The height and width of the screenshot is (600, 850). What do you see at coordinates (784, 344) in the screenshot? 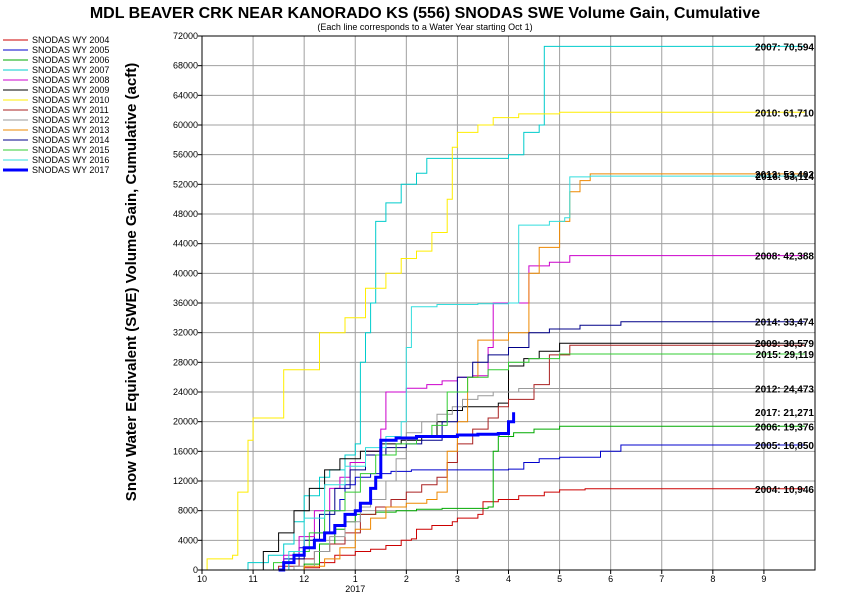
I see `series-end-label: 2009: 30,579` at bounding box center [784, 344].